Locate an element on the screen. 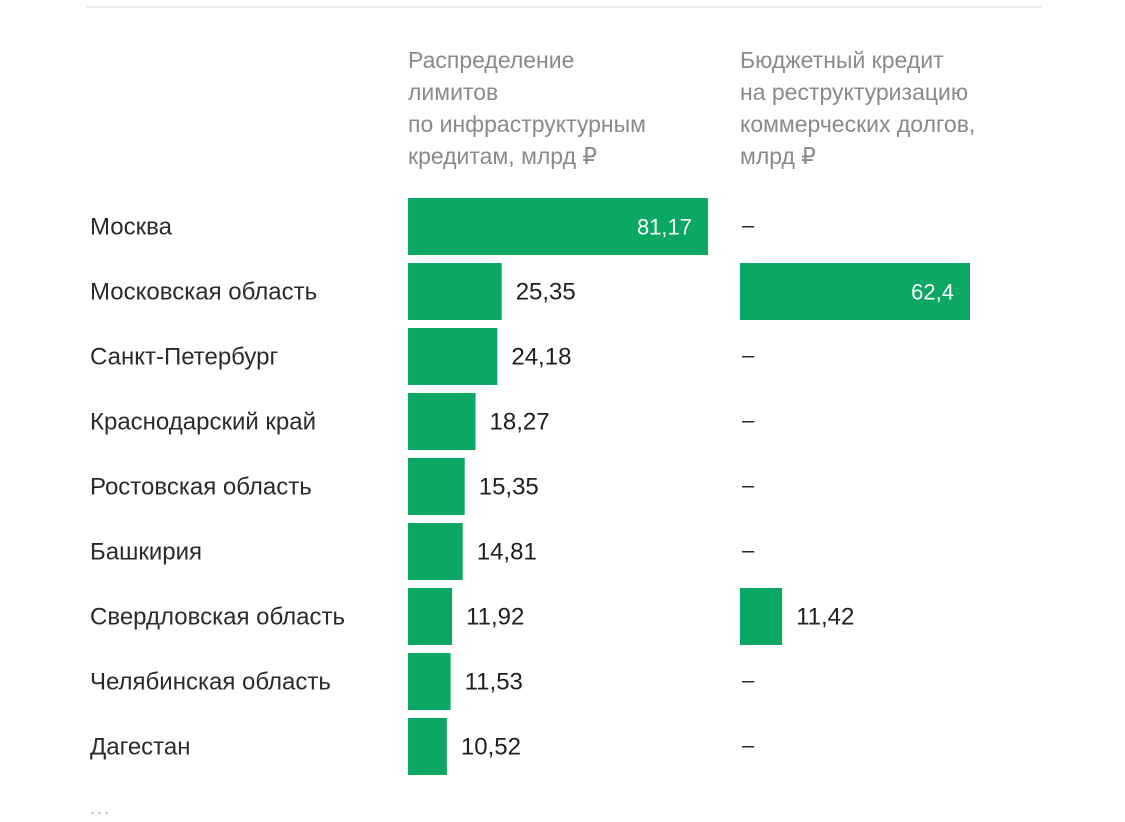 The width and height of the screenshot is (1125, 822). category-label: Свердловская область is located at coordinates (217, 617).